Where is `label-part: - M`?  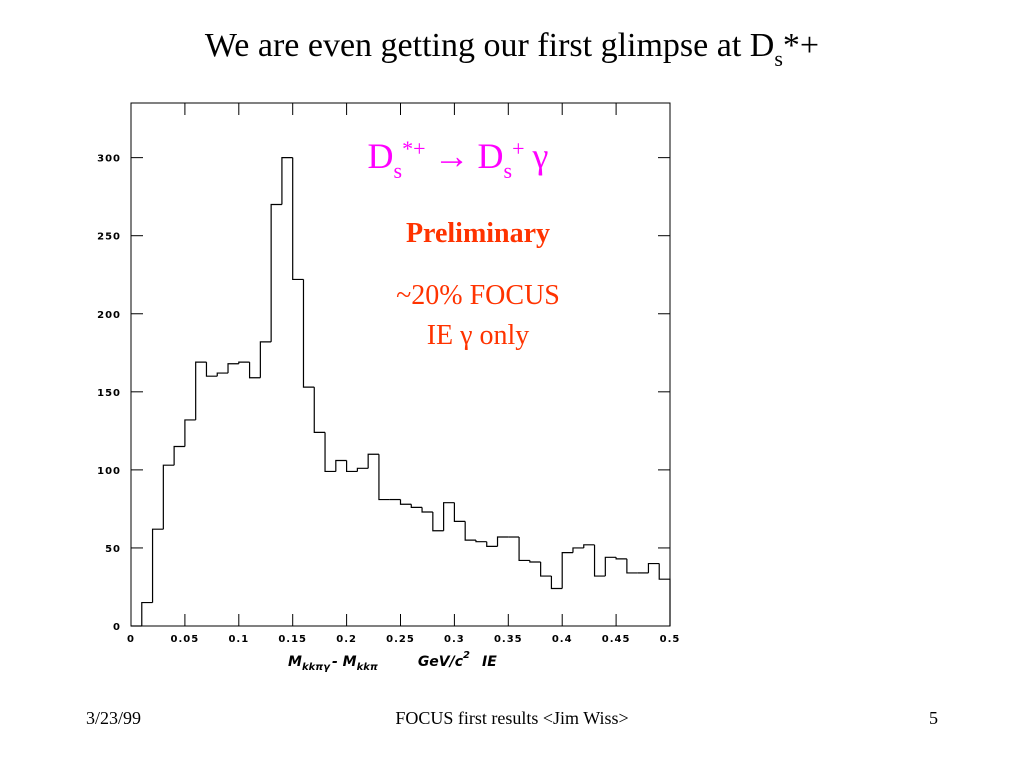
label-part: - M is located at coordinates (344, 662).